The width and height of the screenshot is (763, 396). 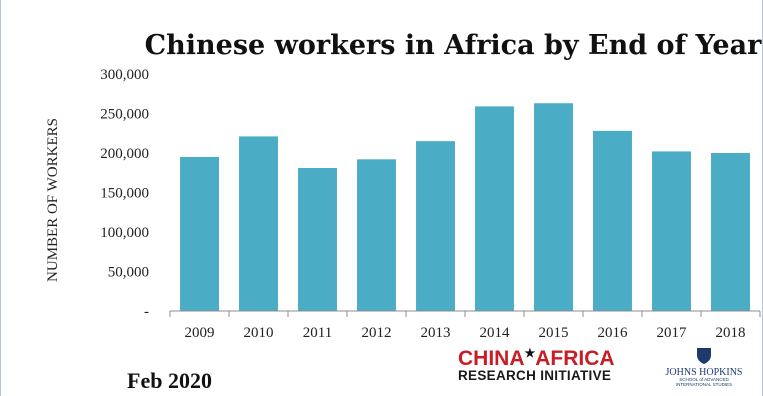 What do you see at coordinates (376, 235) in the screenshot?
I see `bar-2012` at bounding box center [376, 235].